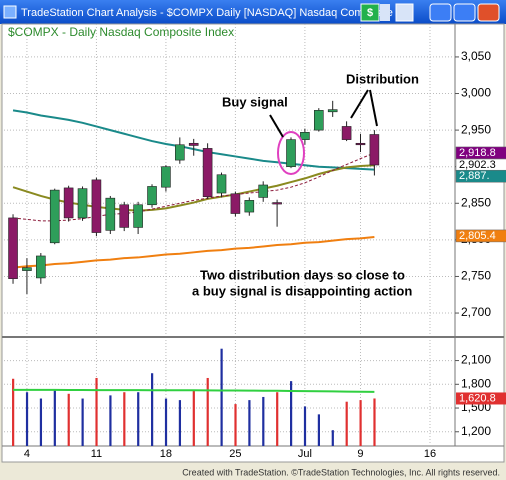 The width and height of the screenshot is (506, 480). What do you see at coordinates (476, 360) in the screenshot?
I see `y-tick-label: 2,100` at bounding box center [476, 360].